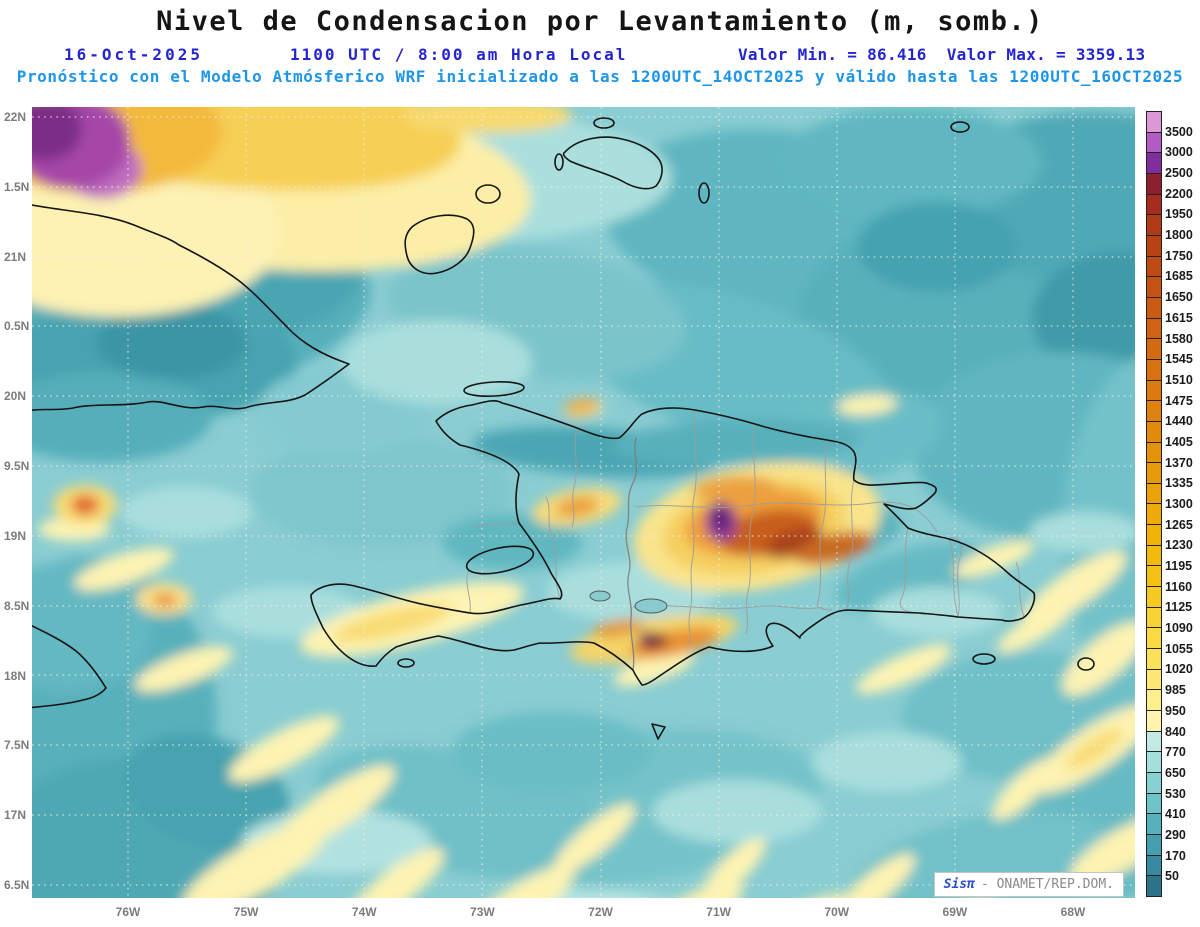 The image size is (1200, 927). Describe the element at coordinates (17, 745) in the screenshot. I see `y-axis-tick-label: 7.5N` at that location.